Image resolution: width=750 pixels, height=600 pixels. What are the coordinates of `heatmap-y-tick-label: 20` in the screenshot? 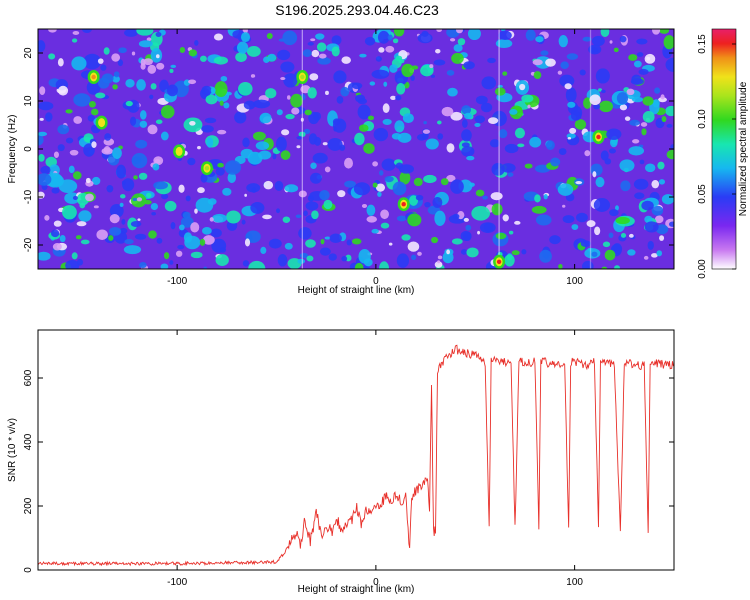 It's located at (28, 53).